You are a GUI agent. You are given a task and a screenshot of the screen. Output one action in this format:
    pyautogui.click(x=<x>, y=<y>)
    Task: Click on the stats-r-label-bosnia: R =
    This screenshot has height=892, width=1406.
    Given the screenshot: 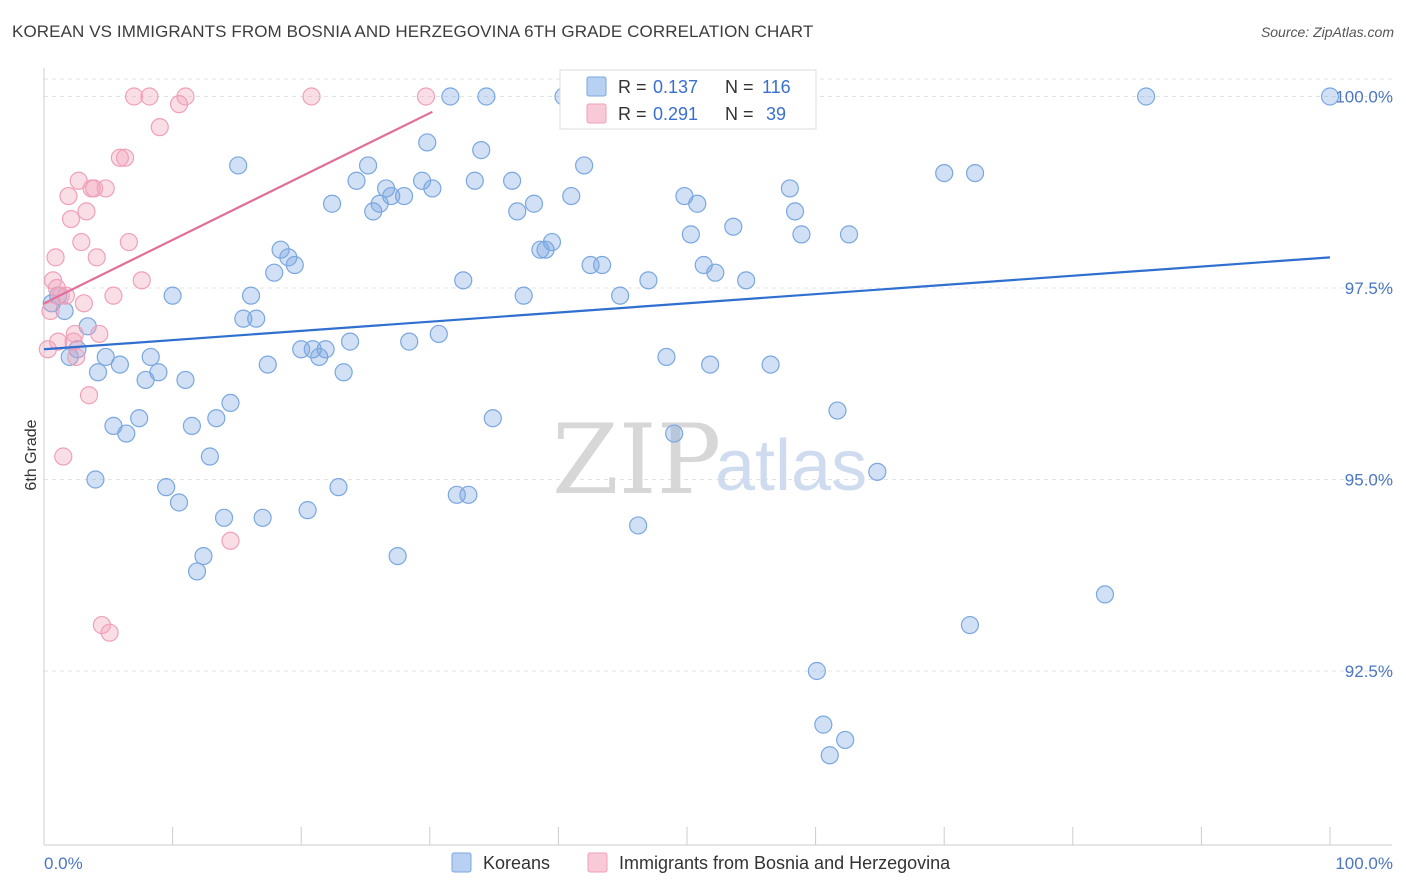 What is the action you would take?
    pyautogui.click(x=632, y=114)
    